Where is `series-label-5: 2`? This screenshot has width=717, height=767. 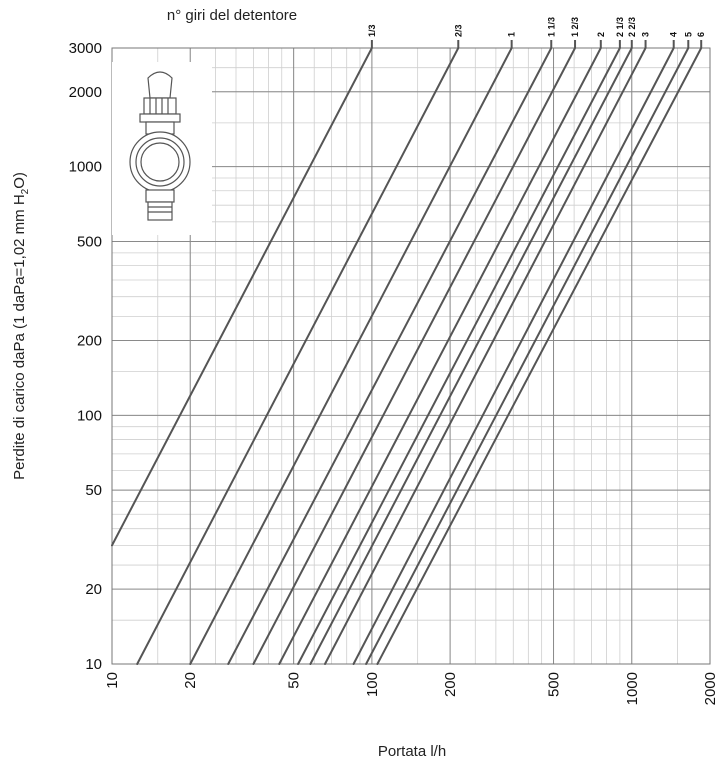
series-label-5: 2 is located at coordinates (601, 34).